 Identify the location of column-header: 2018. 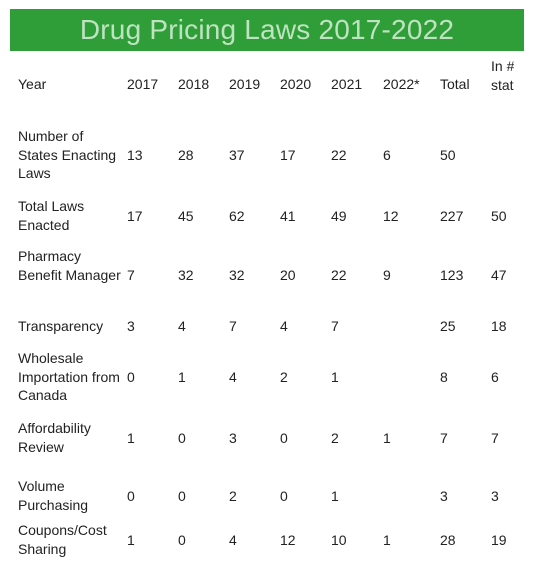
(194, 84).